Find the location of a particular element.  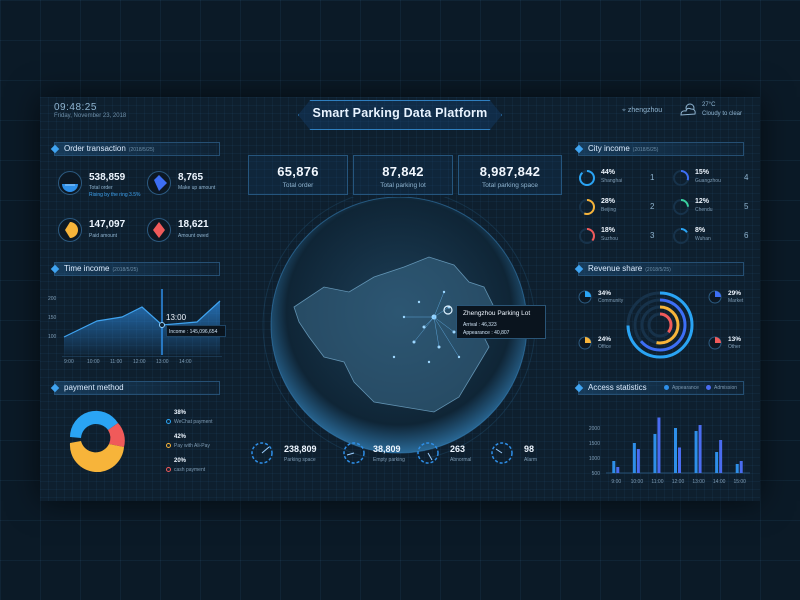

payment-donut-chart is located at coordinates (97, 441).